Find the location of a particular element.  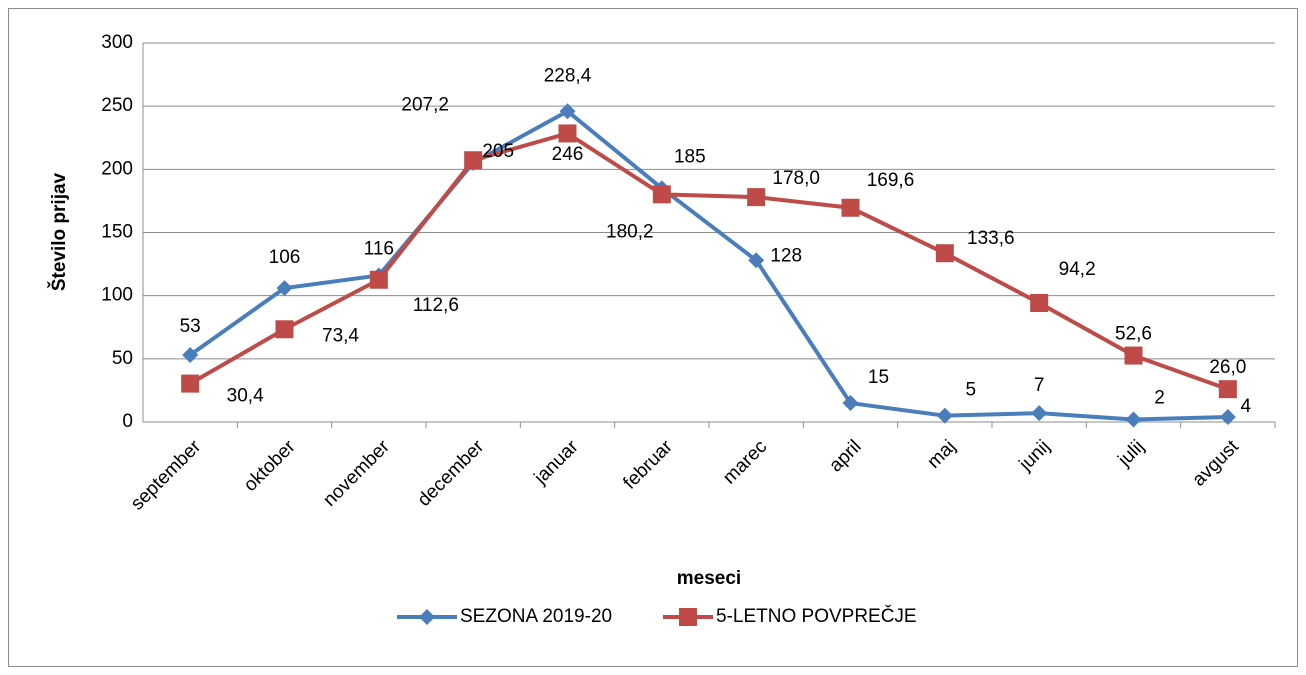

data-label: 73,4 is located at coordinates (340, 335).